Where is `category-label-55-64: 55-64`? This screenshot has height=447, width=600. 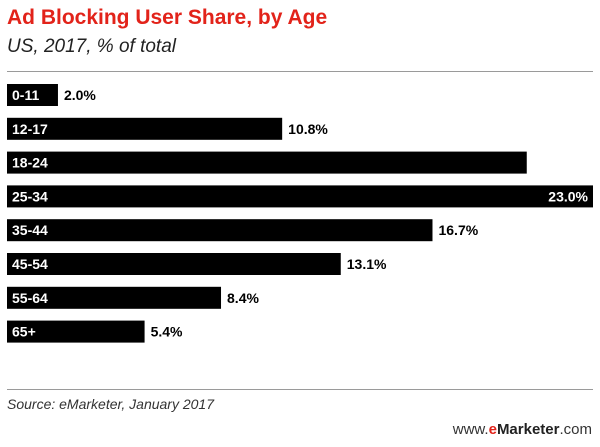
category-label-55-64: 55-64 is located at coordinates (30, 298).